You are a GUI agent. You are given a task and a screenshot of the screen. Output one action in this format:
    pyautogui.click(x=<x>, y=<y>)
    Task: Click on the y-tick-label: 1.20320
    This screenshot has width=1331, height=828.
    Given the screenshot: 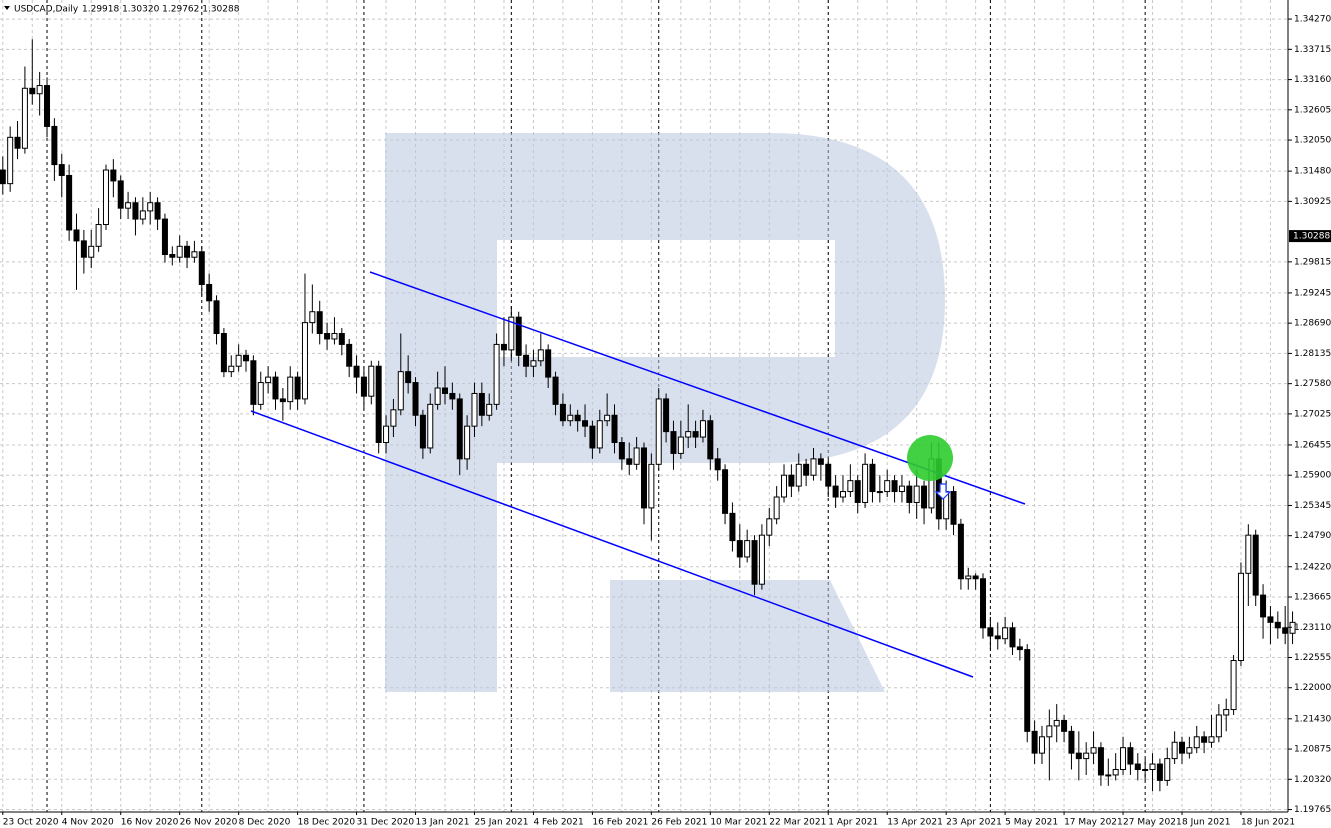 What is the action you would take?
    pyautogui.click(x=1312, y=780)
    